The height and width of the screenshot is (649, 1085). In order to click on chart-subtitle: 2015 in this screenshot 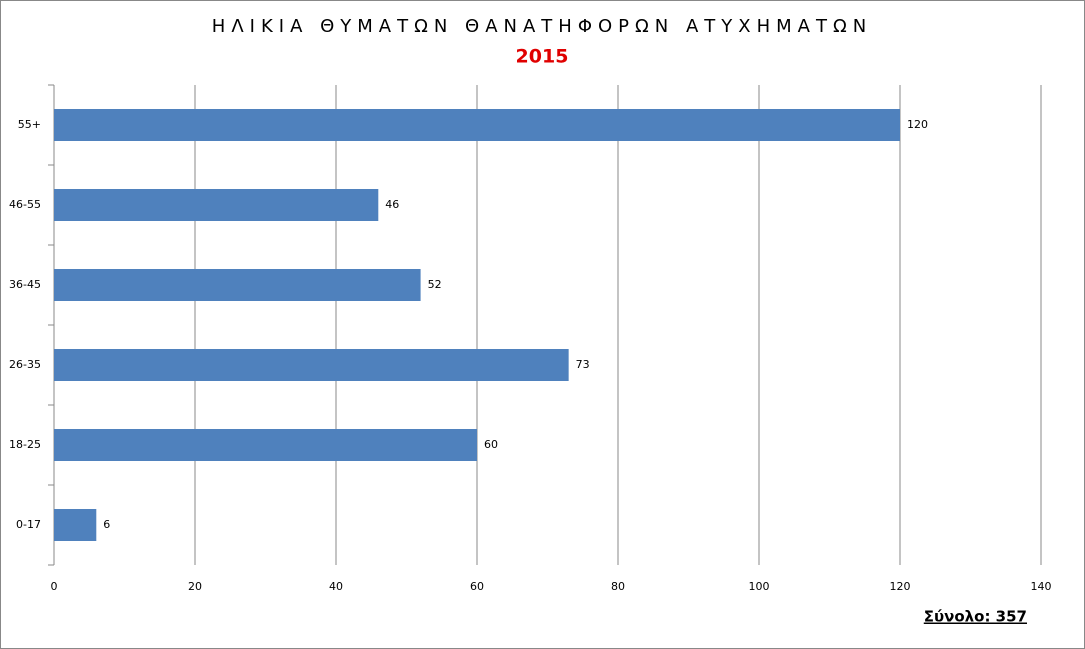, I will do `click(542, 57)`.